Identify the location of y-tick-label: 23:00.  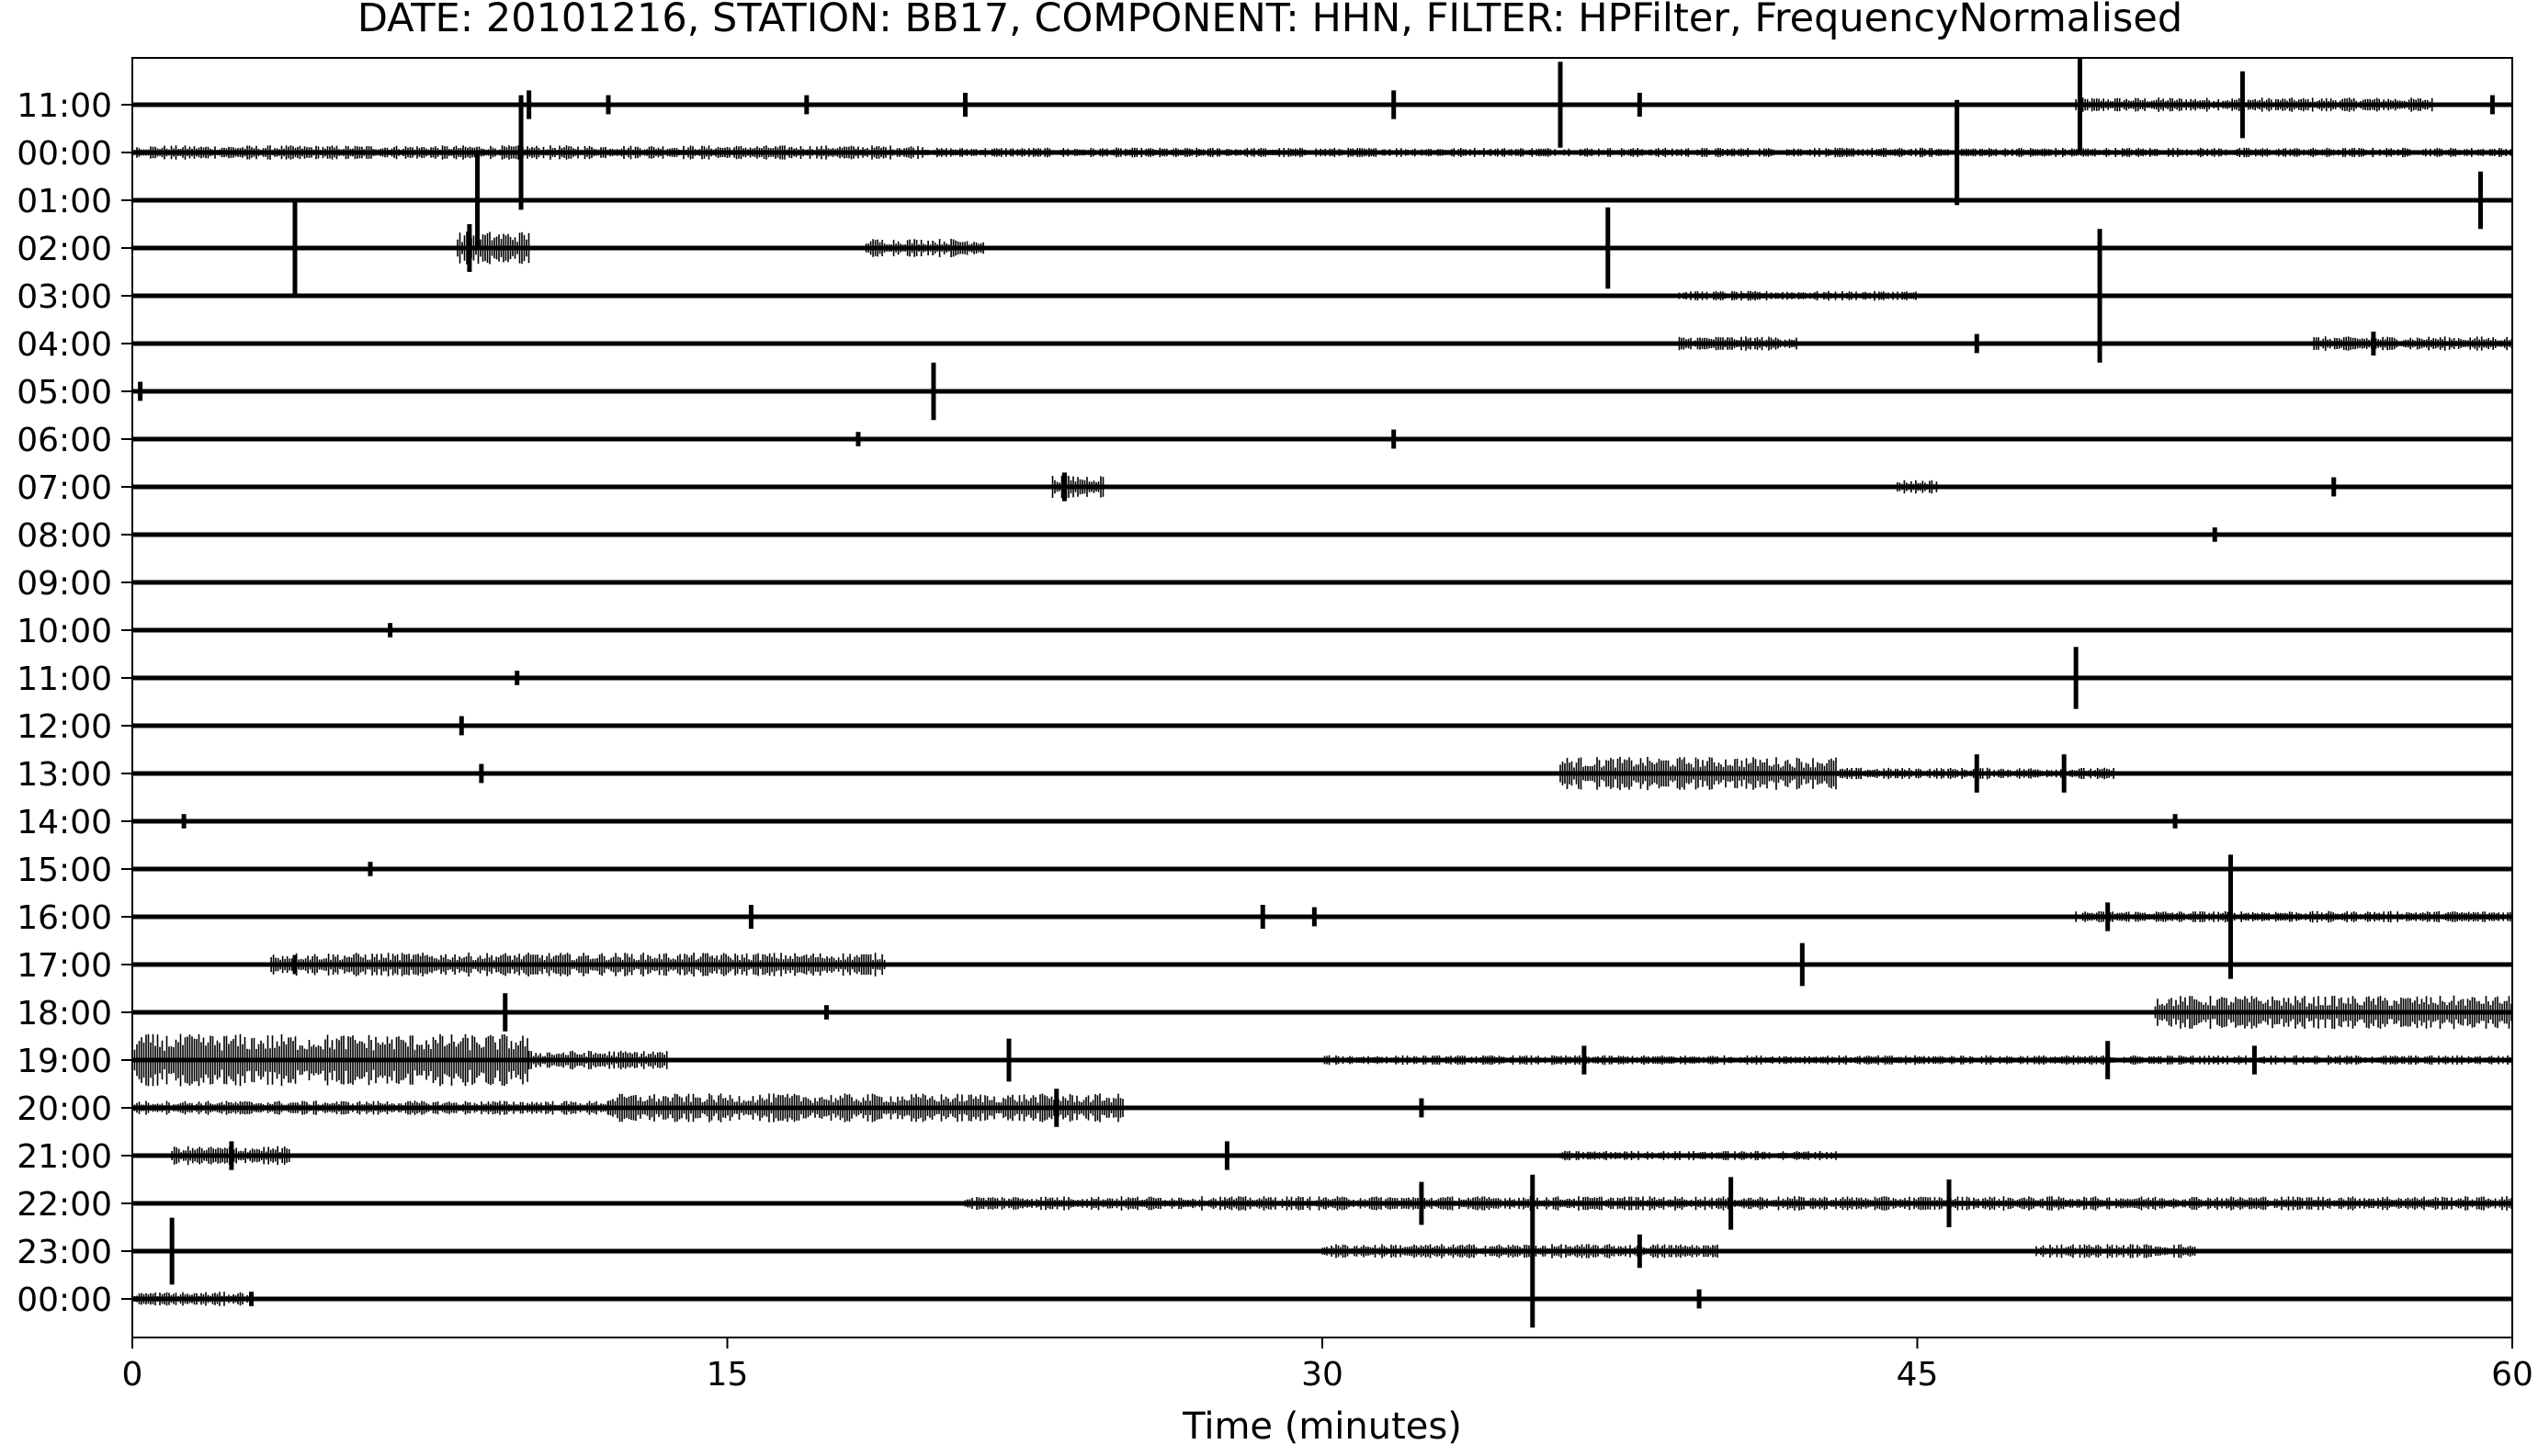
(64, 1252).